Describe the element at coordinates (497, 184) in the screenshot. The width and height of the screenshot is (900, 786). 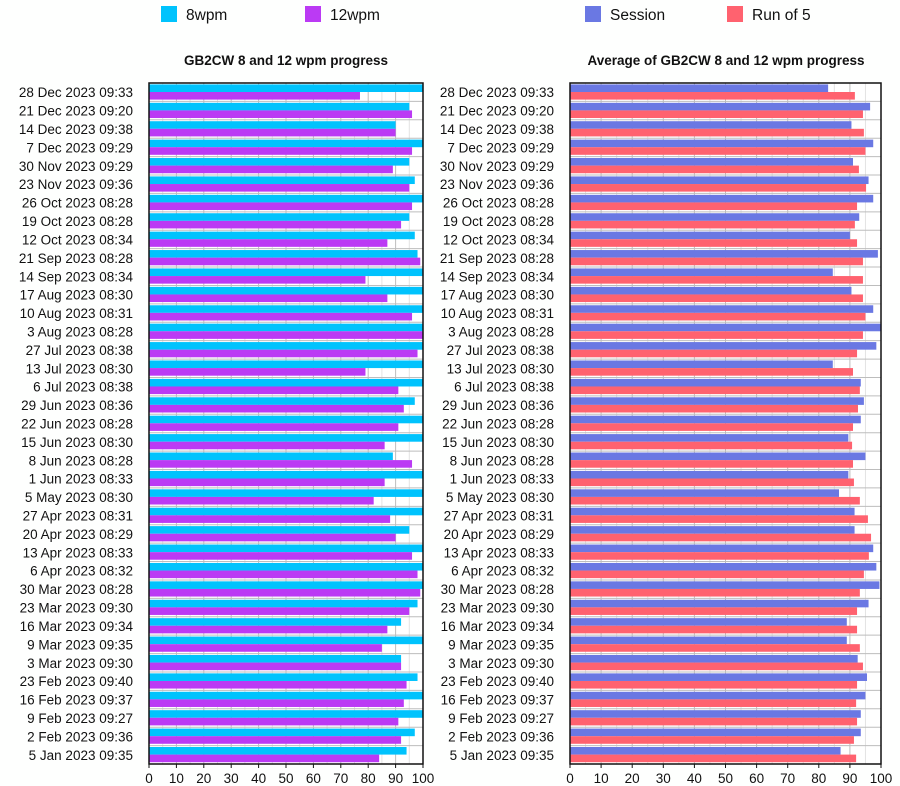
I see `category-label: 23 Nov 2023 09:36` at that location.